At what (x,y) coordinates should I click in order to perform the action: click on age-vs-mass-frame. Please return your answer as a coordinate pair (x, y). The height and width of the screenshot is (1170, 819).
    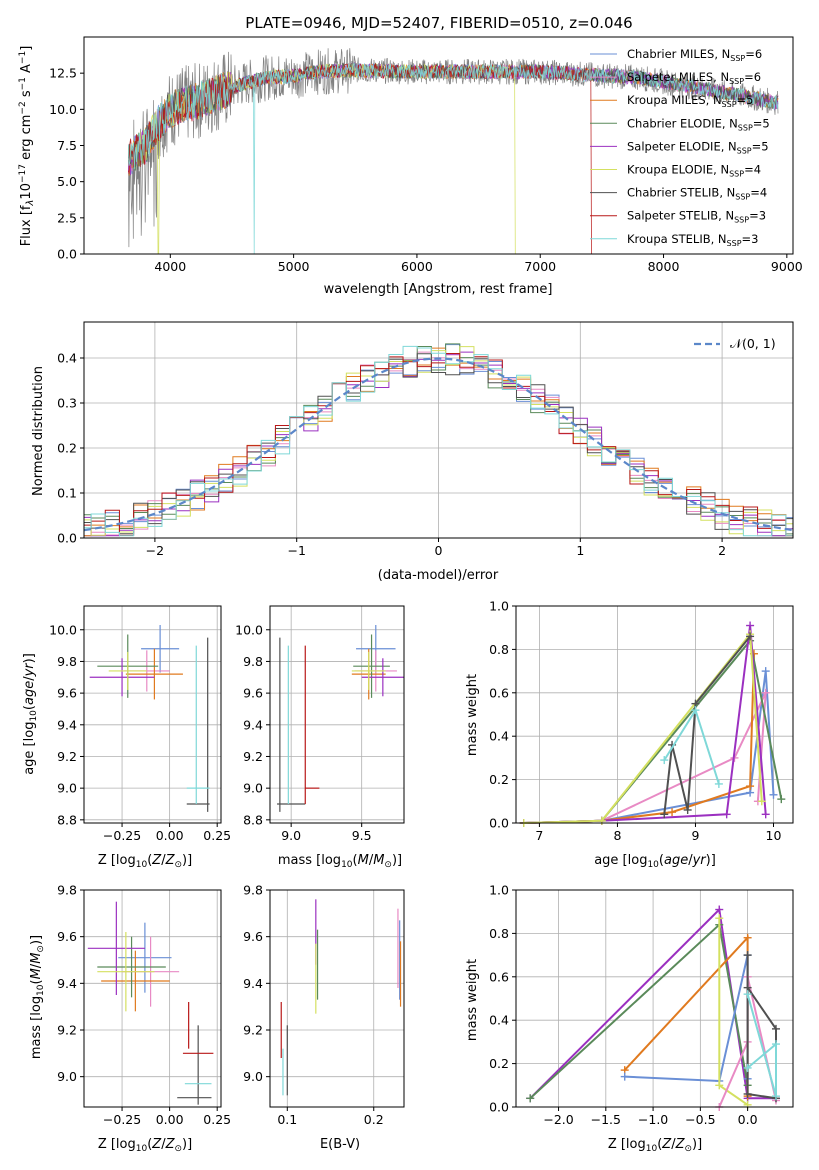
    Looking at the image, I should click on (337, 714).